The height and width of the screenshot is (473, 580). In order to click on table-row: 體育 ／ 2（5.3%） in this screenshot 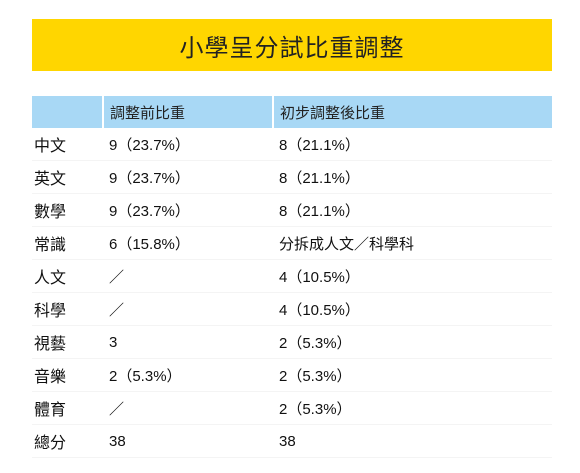, I will do `click(292, 408)`.